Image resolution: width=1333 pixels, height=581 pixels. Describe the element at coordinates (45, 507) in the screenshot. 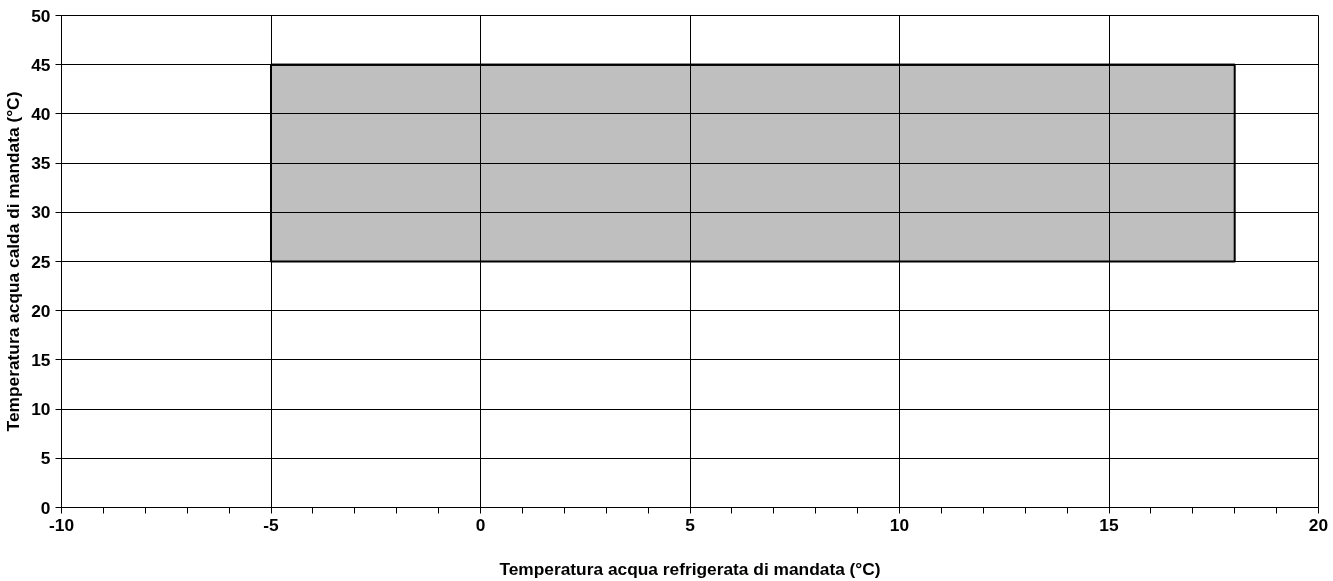

I see `y-tick-label: 0` at that location.